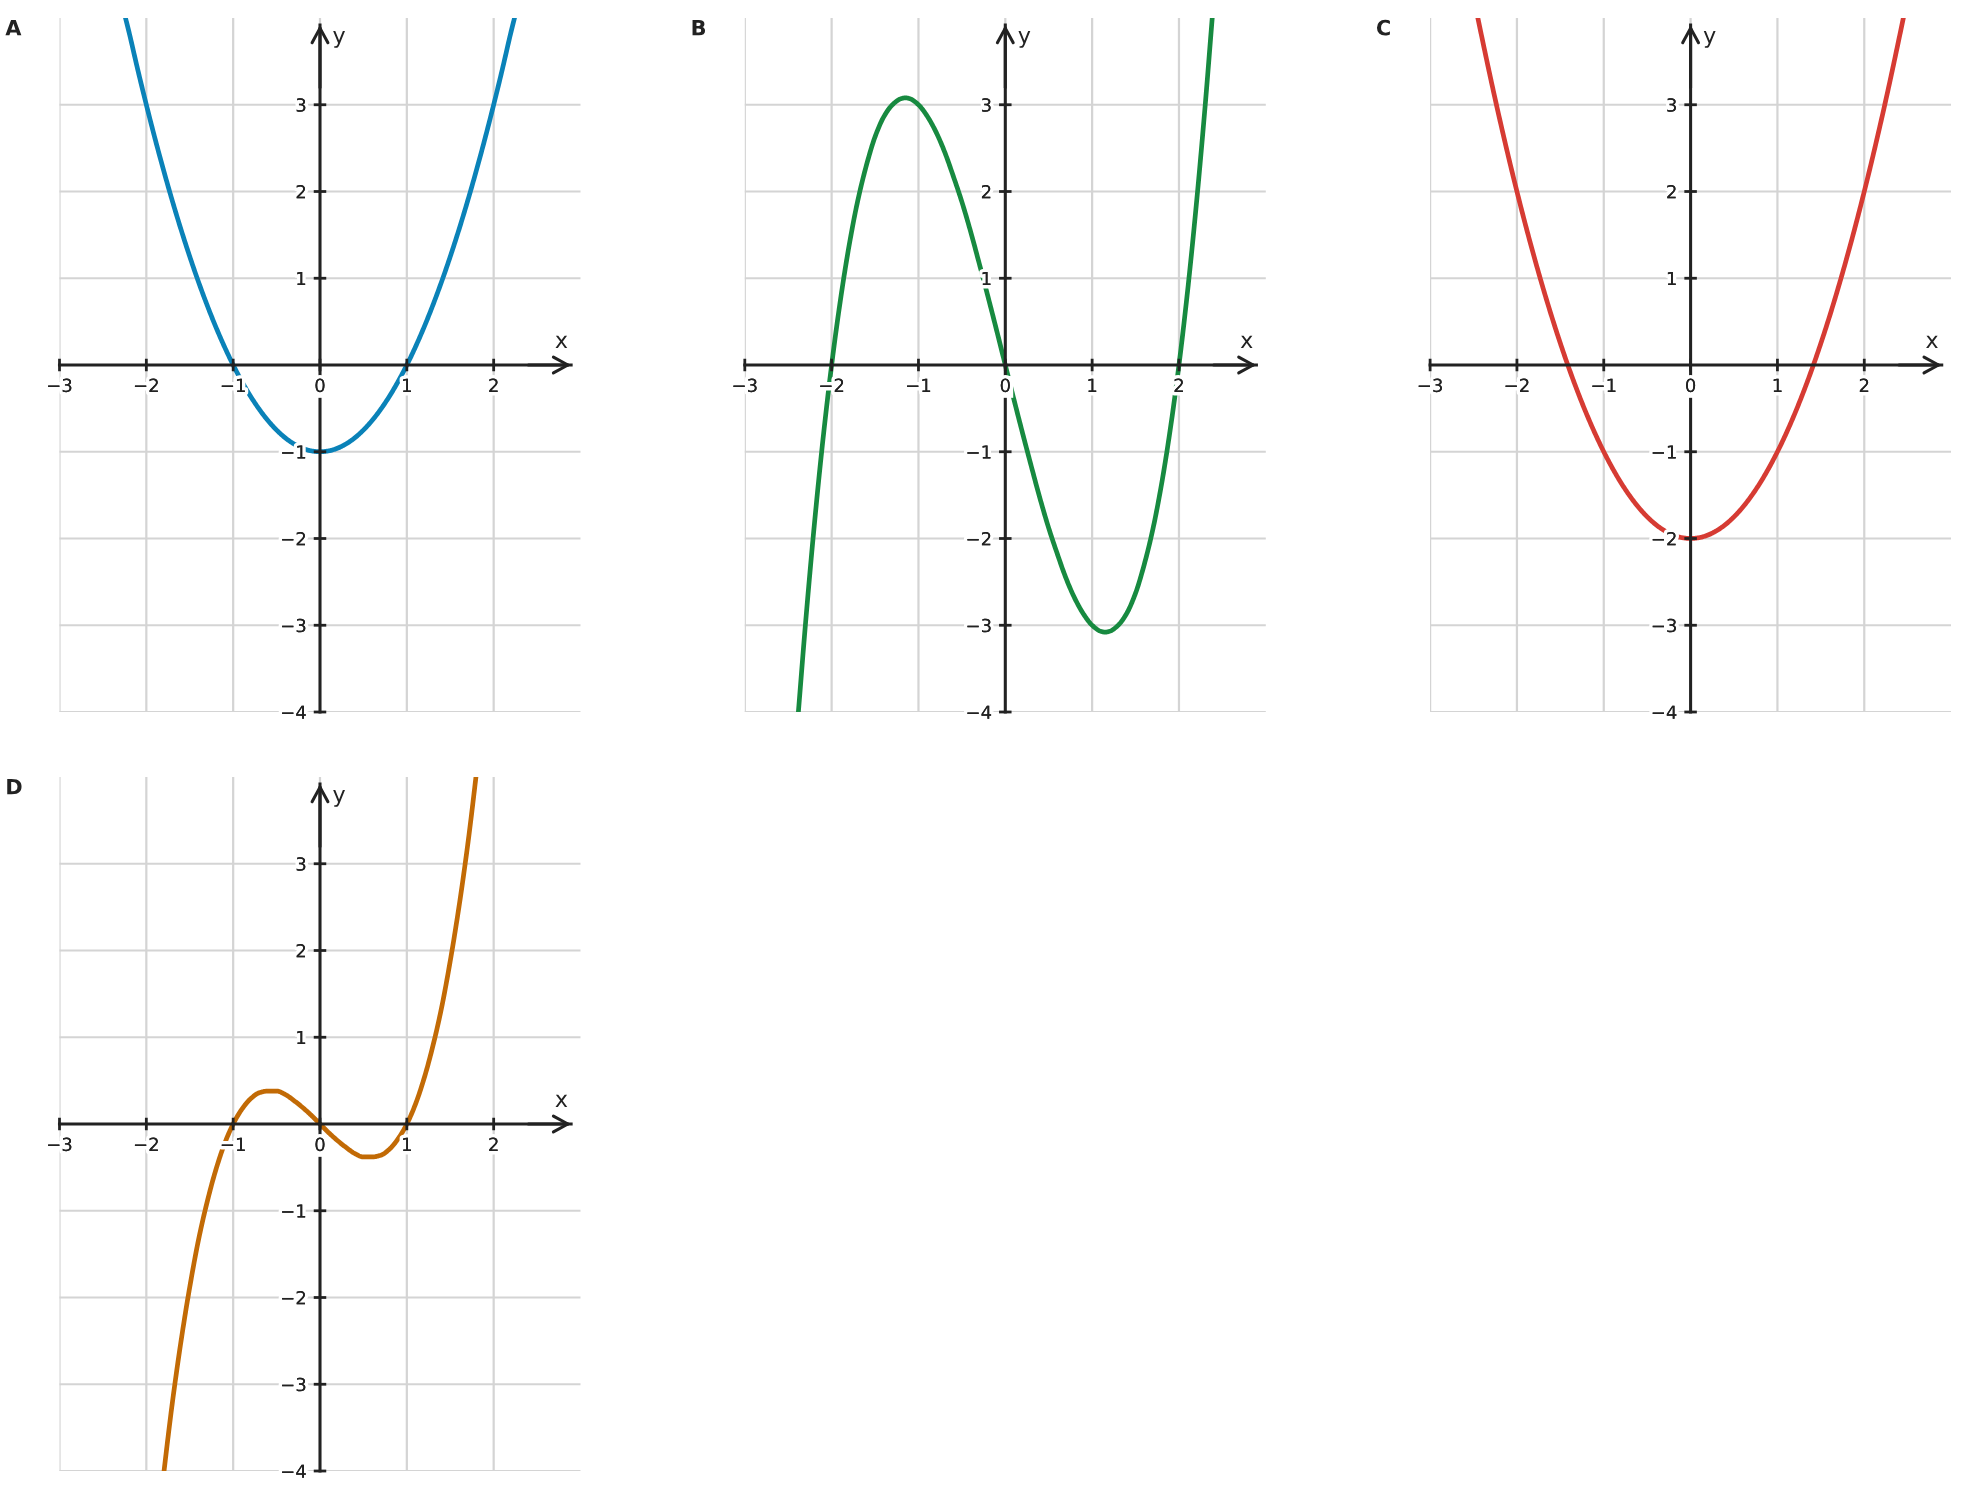  What do you see at coordinates (14, 787) in the screenshot?
I see `chart-title: D` at bounding box center [14, 787].